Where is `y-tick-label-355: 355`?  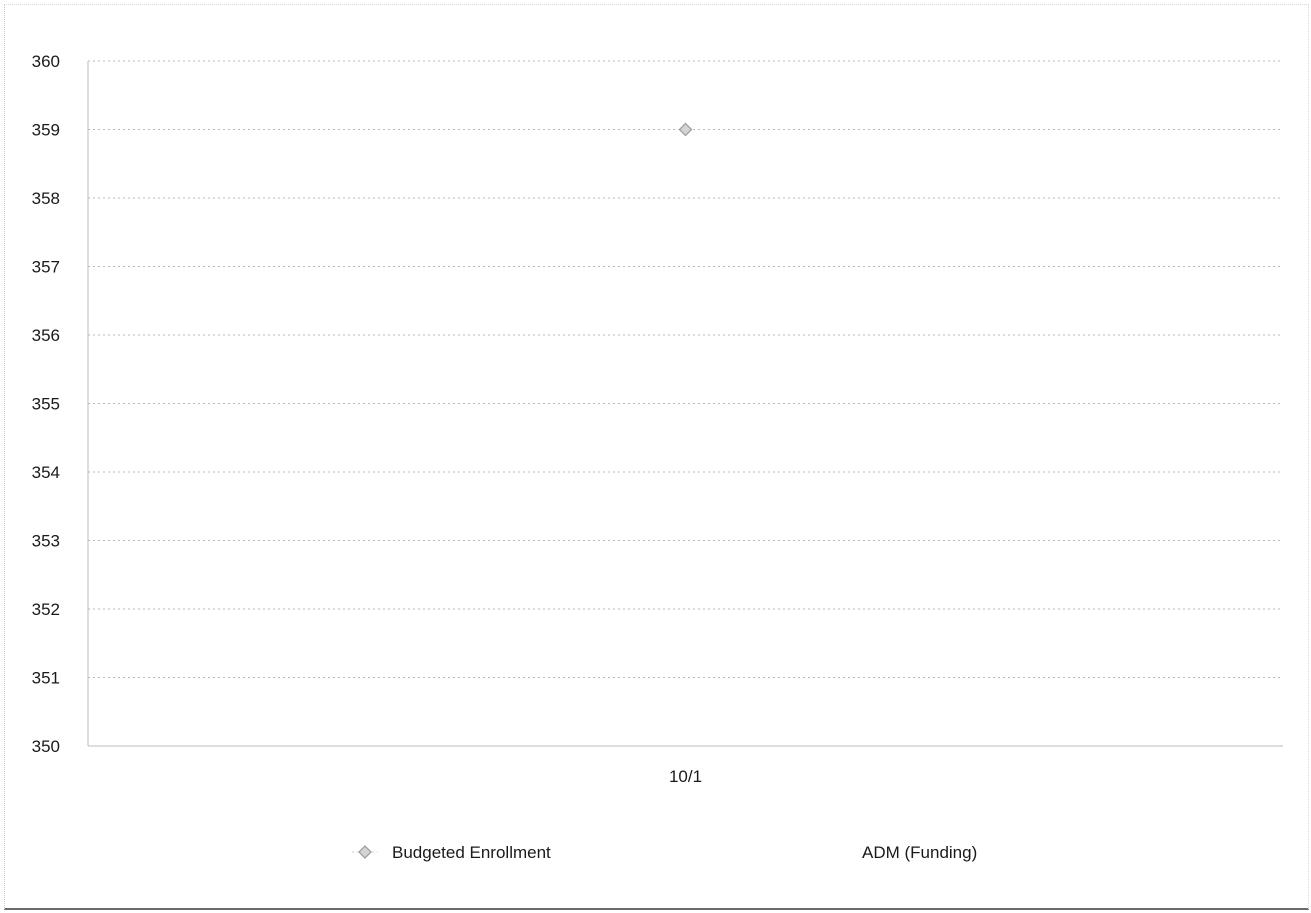 y-tick-label-355: 355 is located at coordinates (46, 404).